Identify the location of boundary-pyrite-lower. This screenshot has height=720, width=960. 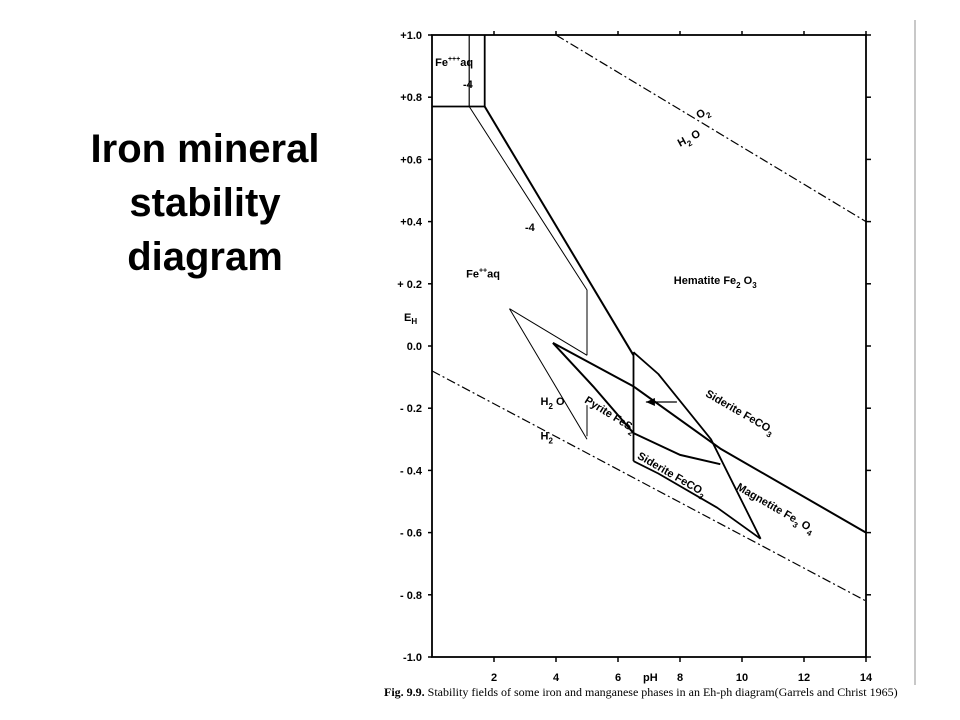
(636, 404).